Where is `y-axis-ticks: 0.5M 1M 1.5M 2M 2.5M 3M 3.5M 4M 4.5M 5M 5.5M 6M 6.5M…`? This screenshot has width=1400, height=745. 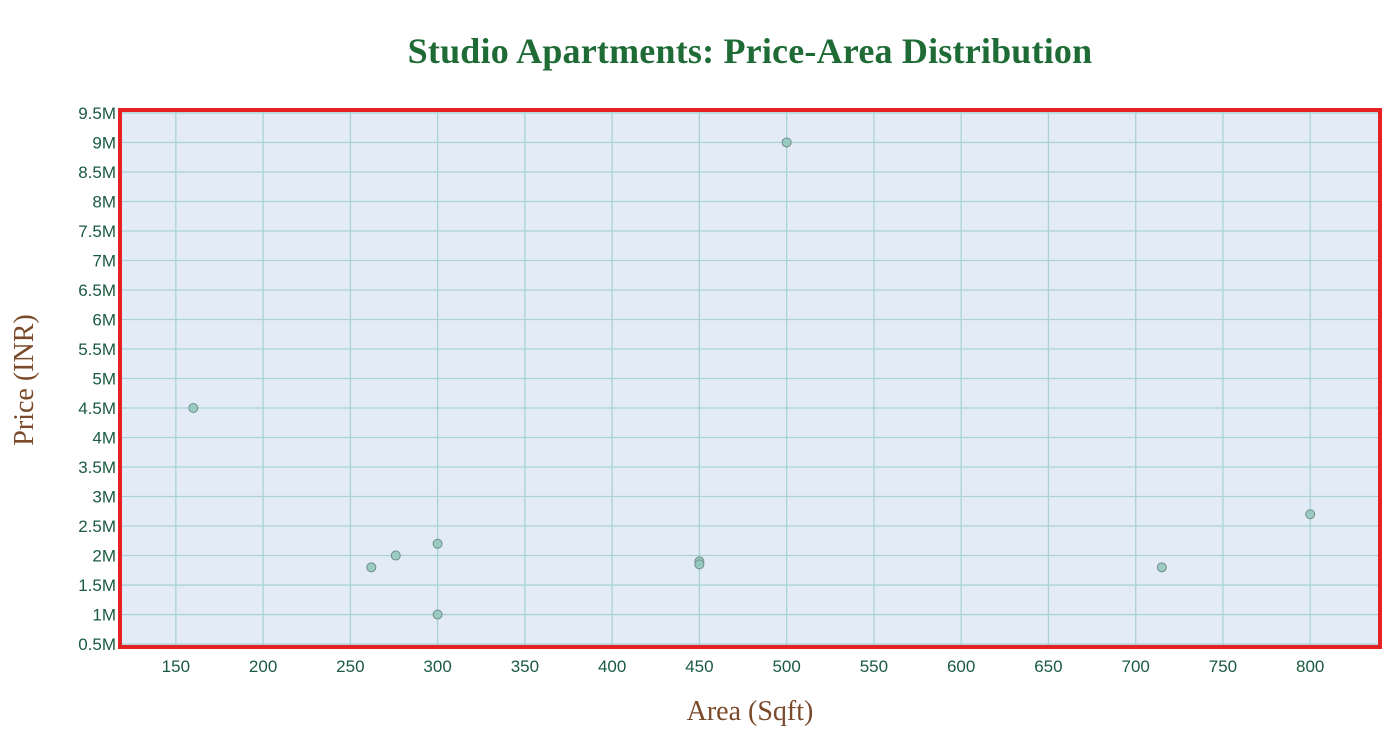
y-axis-ticks: 0.5M 1M 1.5M 2M 2.5M 3M 3.5M 4M 4.5M 5M 5.5M 6M 6.5M… is located at coordinates (97, 379).